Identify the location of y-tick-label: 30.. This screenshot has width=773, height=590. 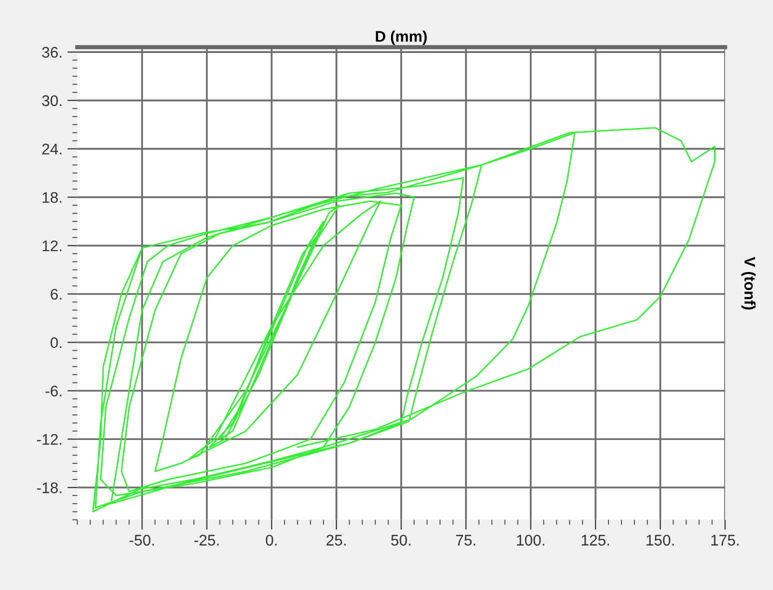
(52, 100).